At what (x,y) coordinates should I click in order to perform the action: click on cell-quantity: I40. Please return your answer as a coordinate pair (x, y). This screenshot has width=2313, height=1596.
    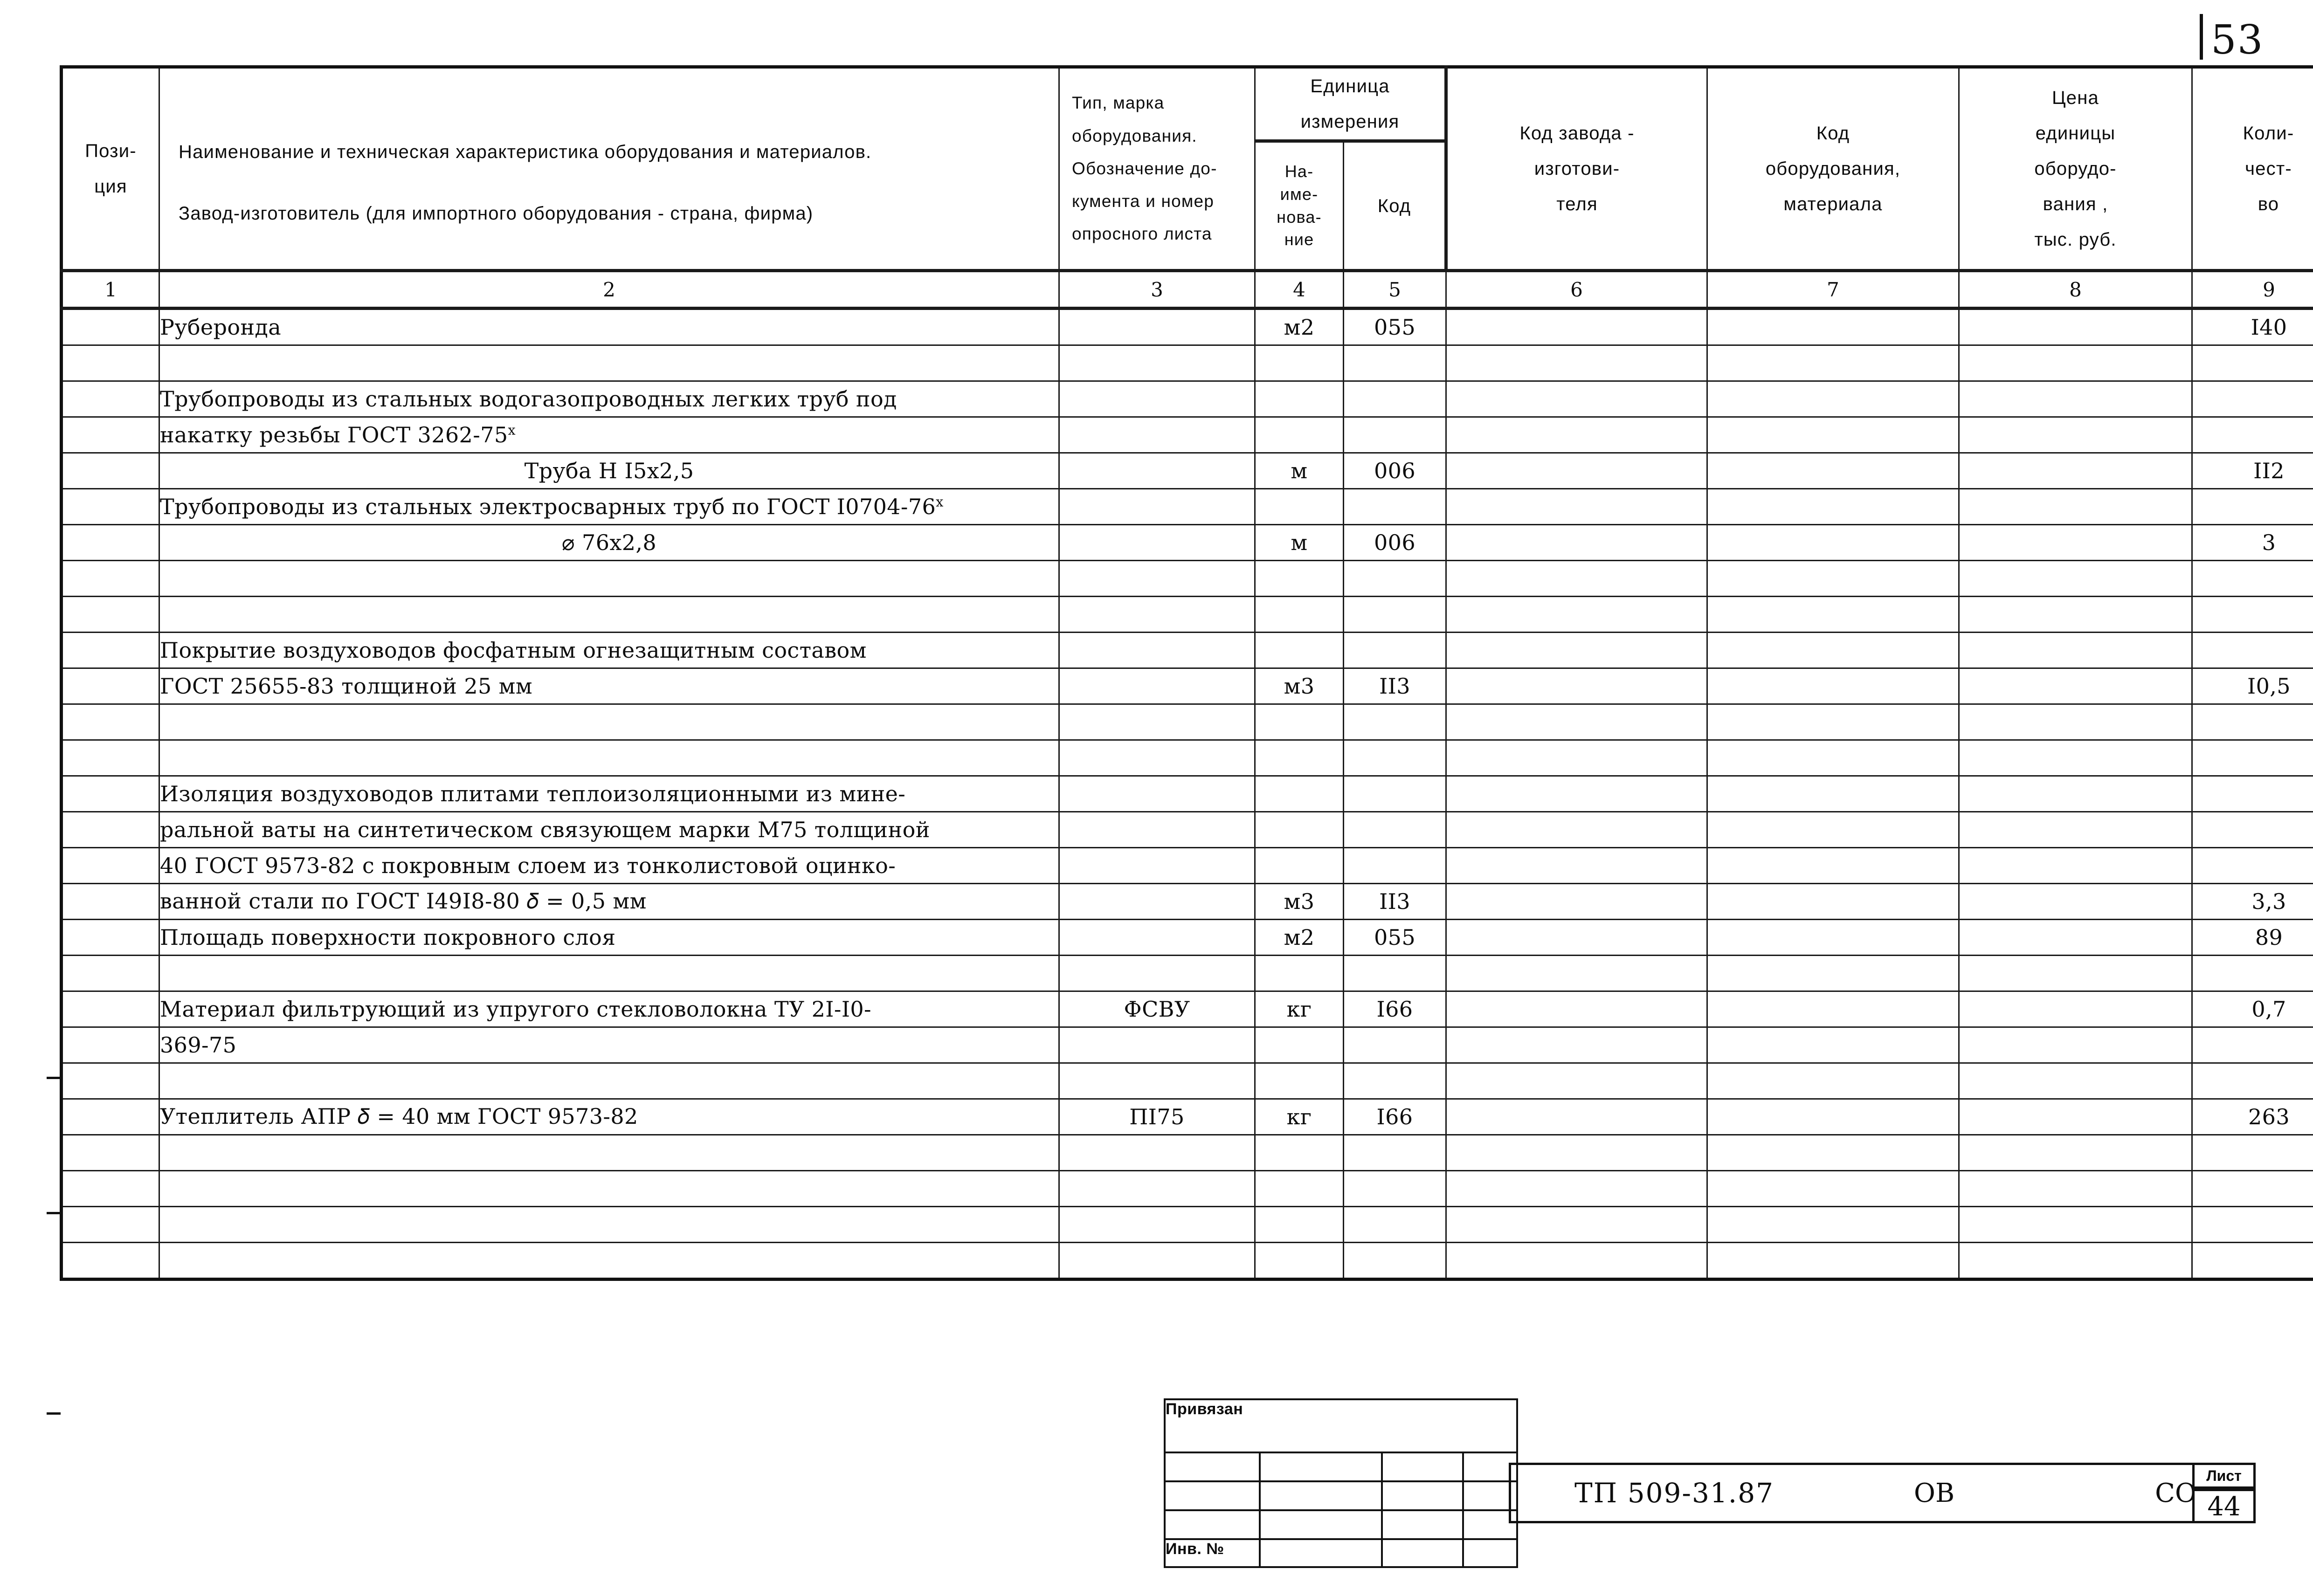
    Looking at the image, I should click on (2252, 327).